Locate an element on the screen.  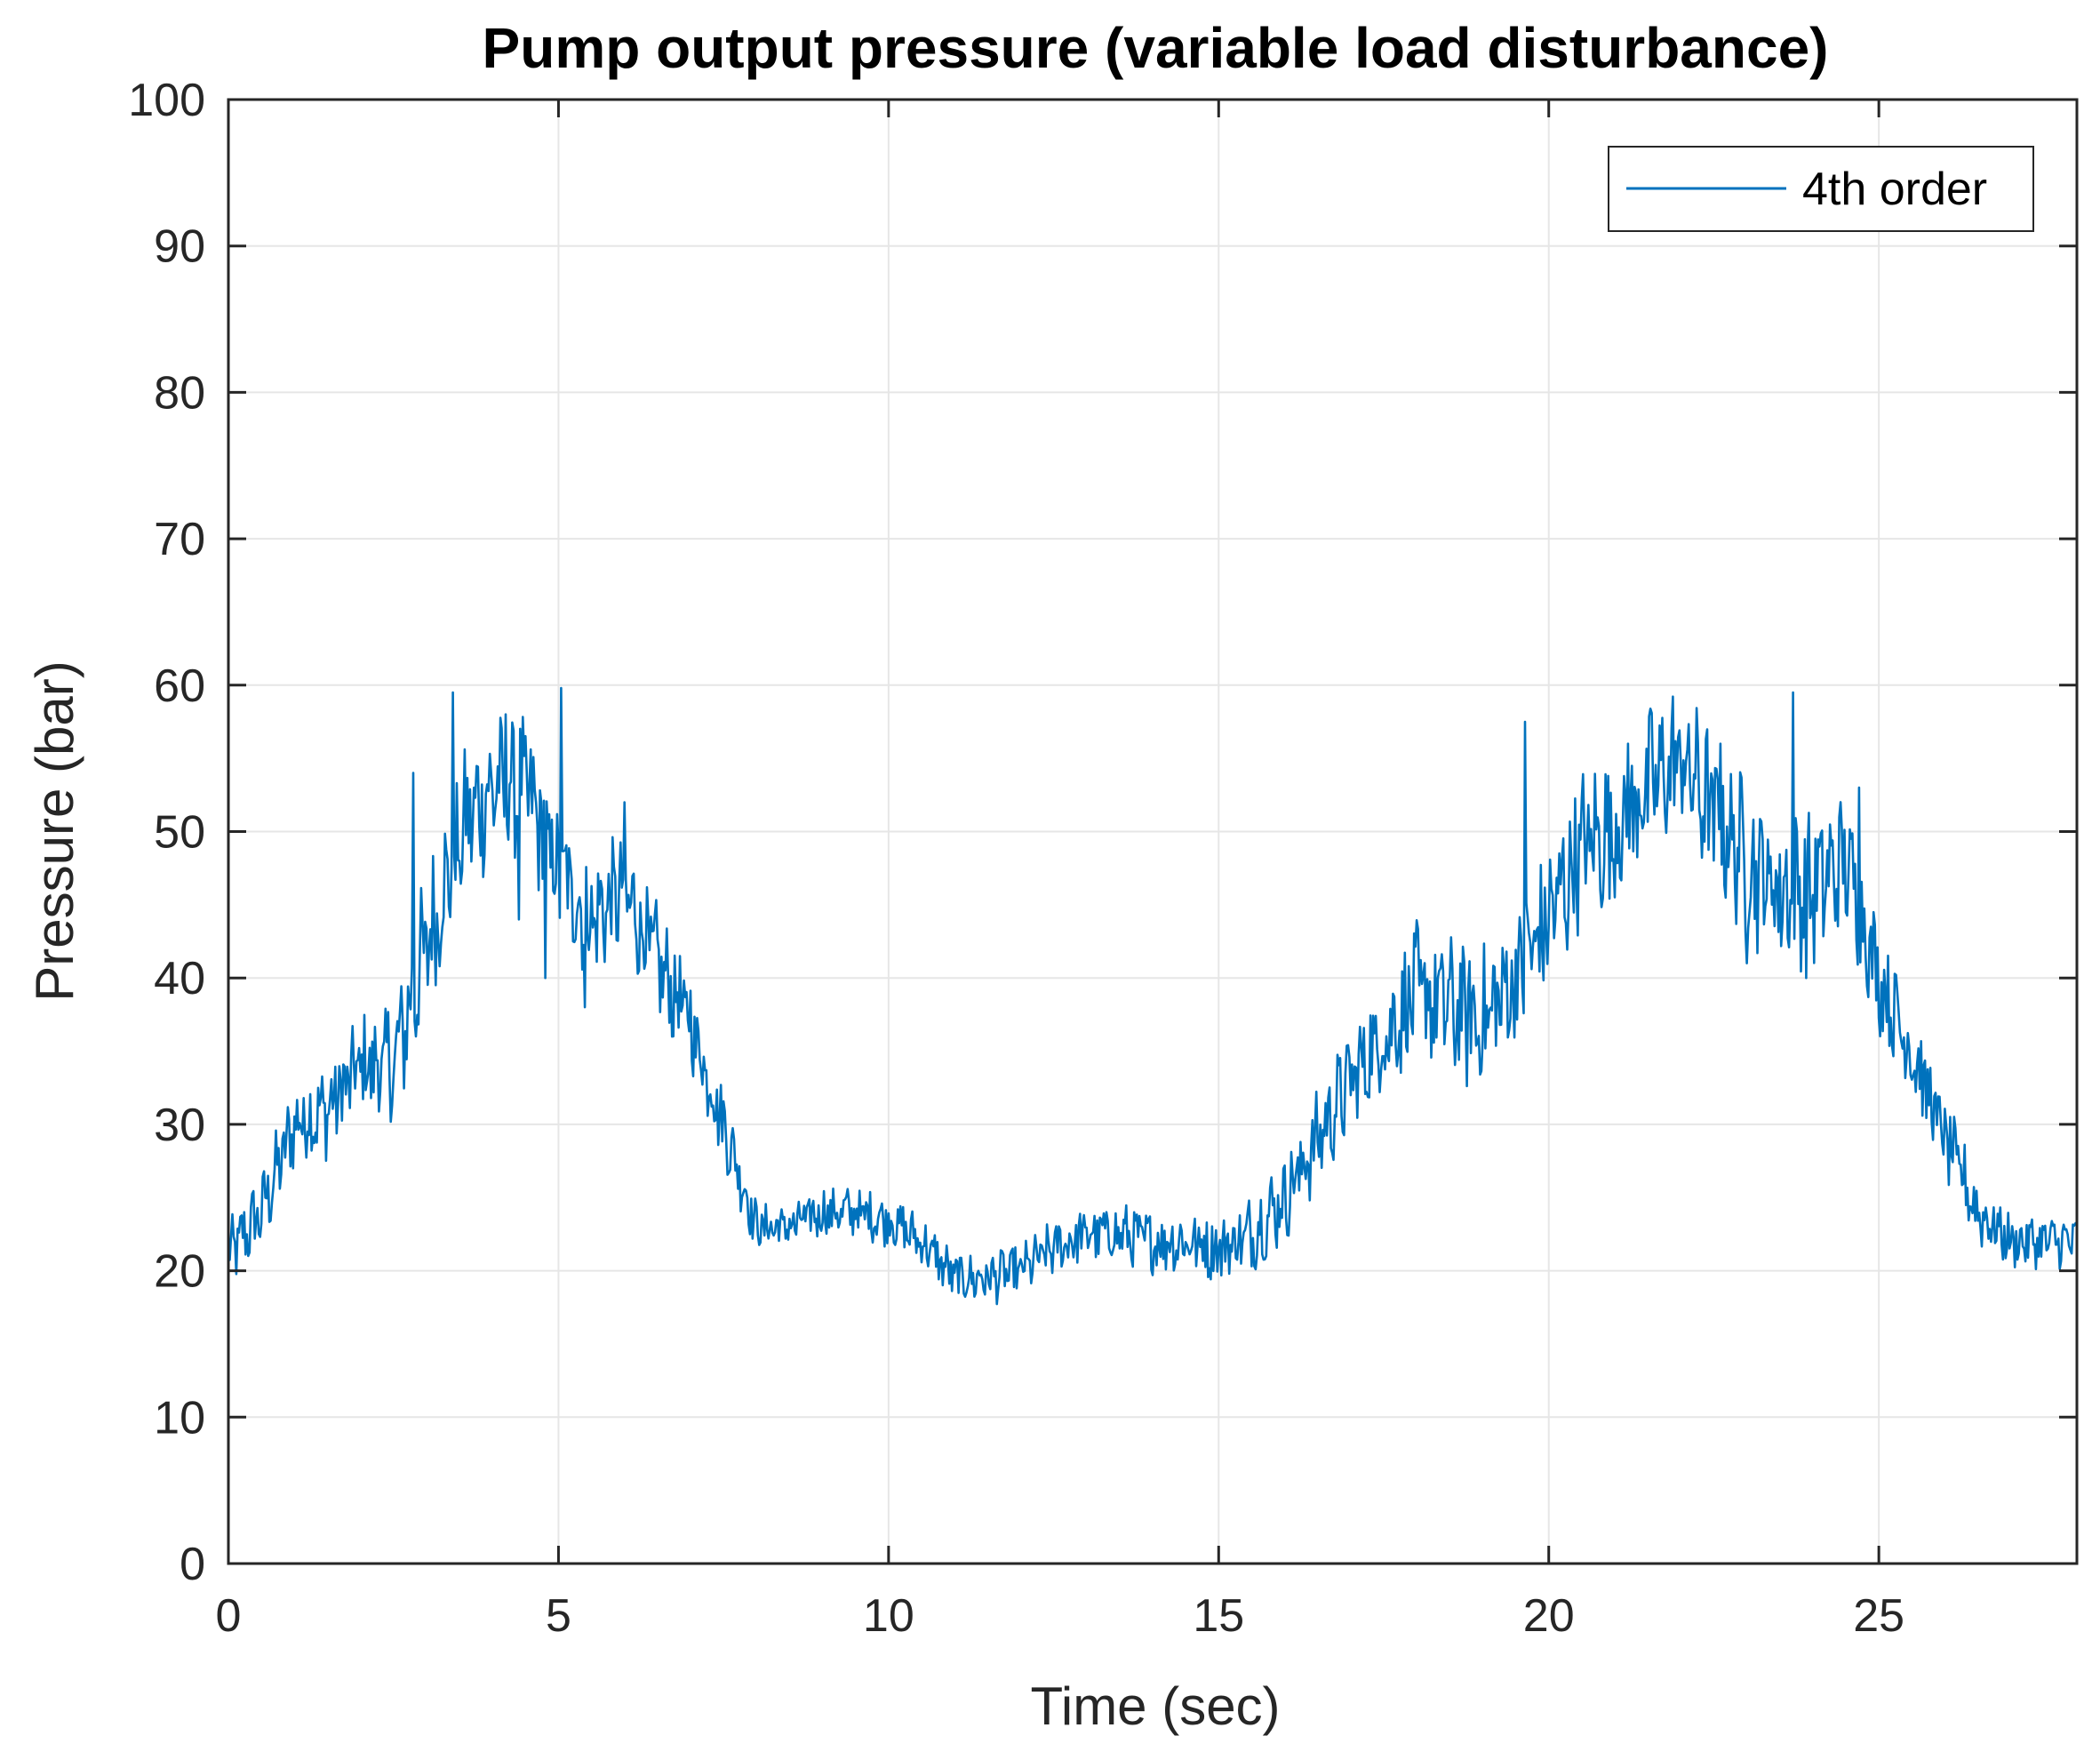
y-tick-label: 10 is located at coordinates (179, 1418).